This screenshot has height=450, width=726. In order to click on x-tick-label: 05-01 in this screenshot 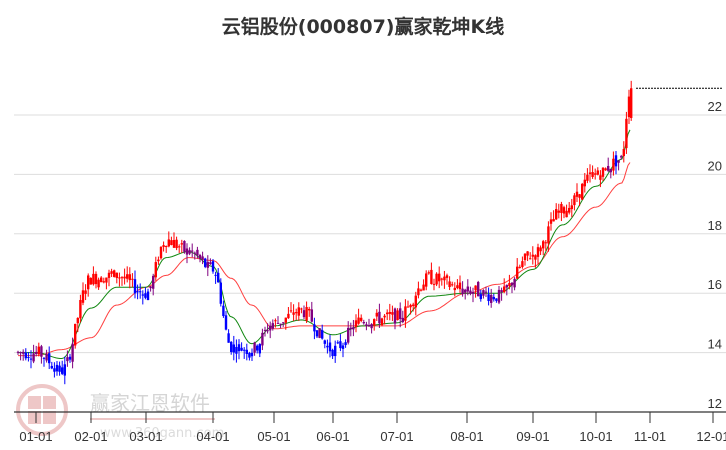, I will do `click(273, 436)`.